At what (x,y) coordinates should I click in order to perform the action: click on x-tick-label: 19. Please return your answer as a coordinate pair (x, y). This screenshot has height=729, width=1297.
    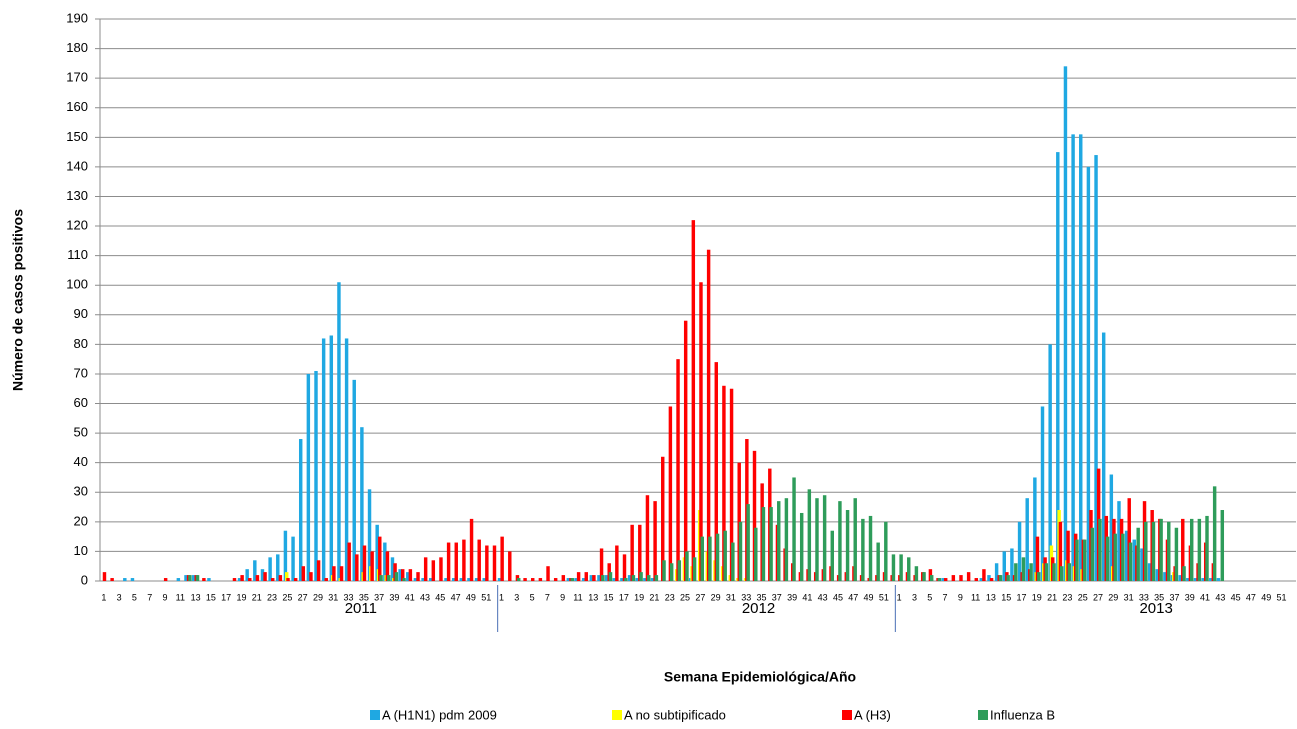
    Looking at the image, I should click on (639, 597).